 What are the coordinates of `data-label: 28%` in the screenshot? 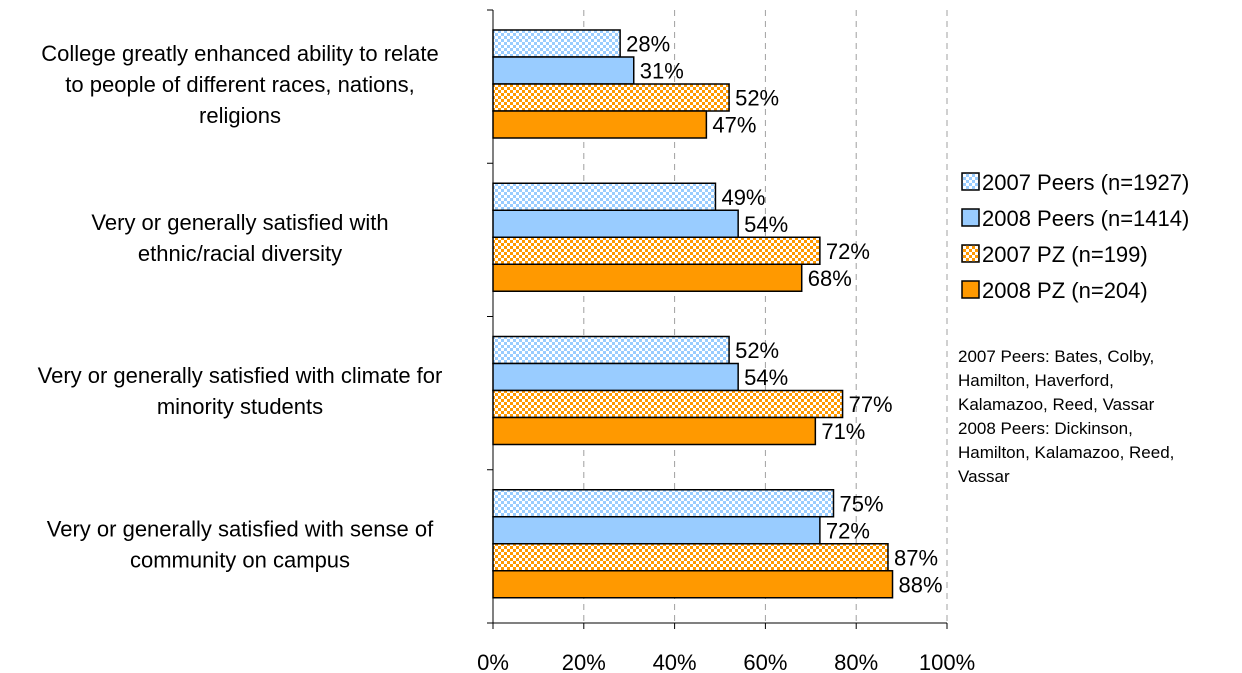 It's located at (648, 44).